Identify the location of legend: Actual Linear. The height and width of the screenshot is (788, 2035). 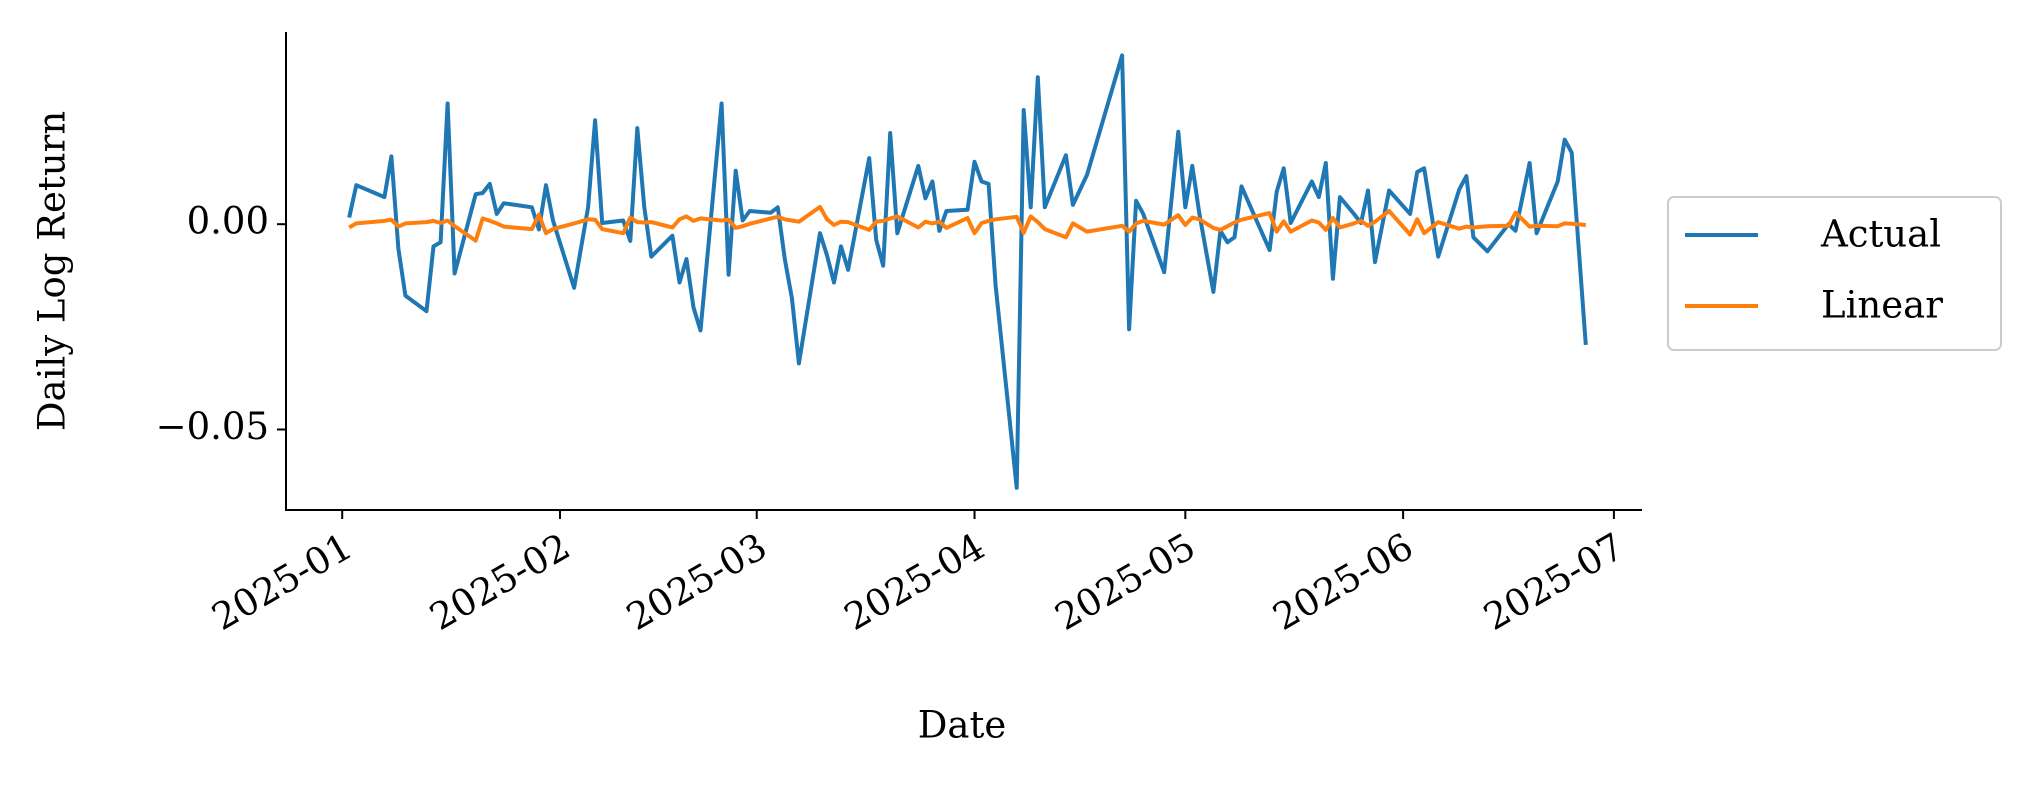
(1834, 273).